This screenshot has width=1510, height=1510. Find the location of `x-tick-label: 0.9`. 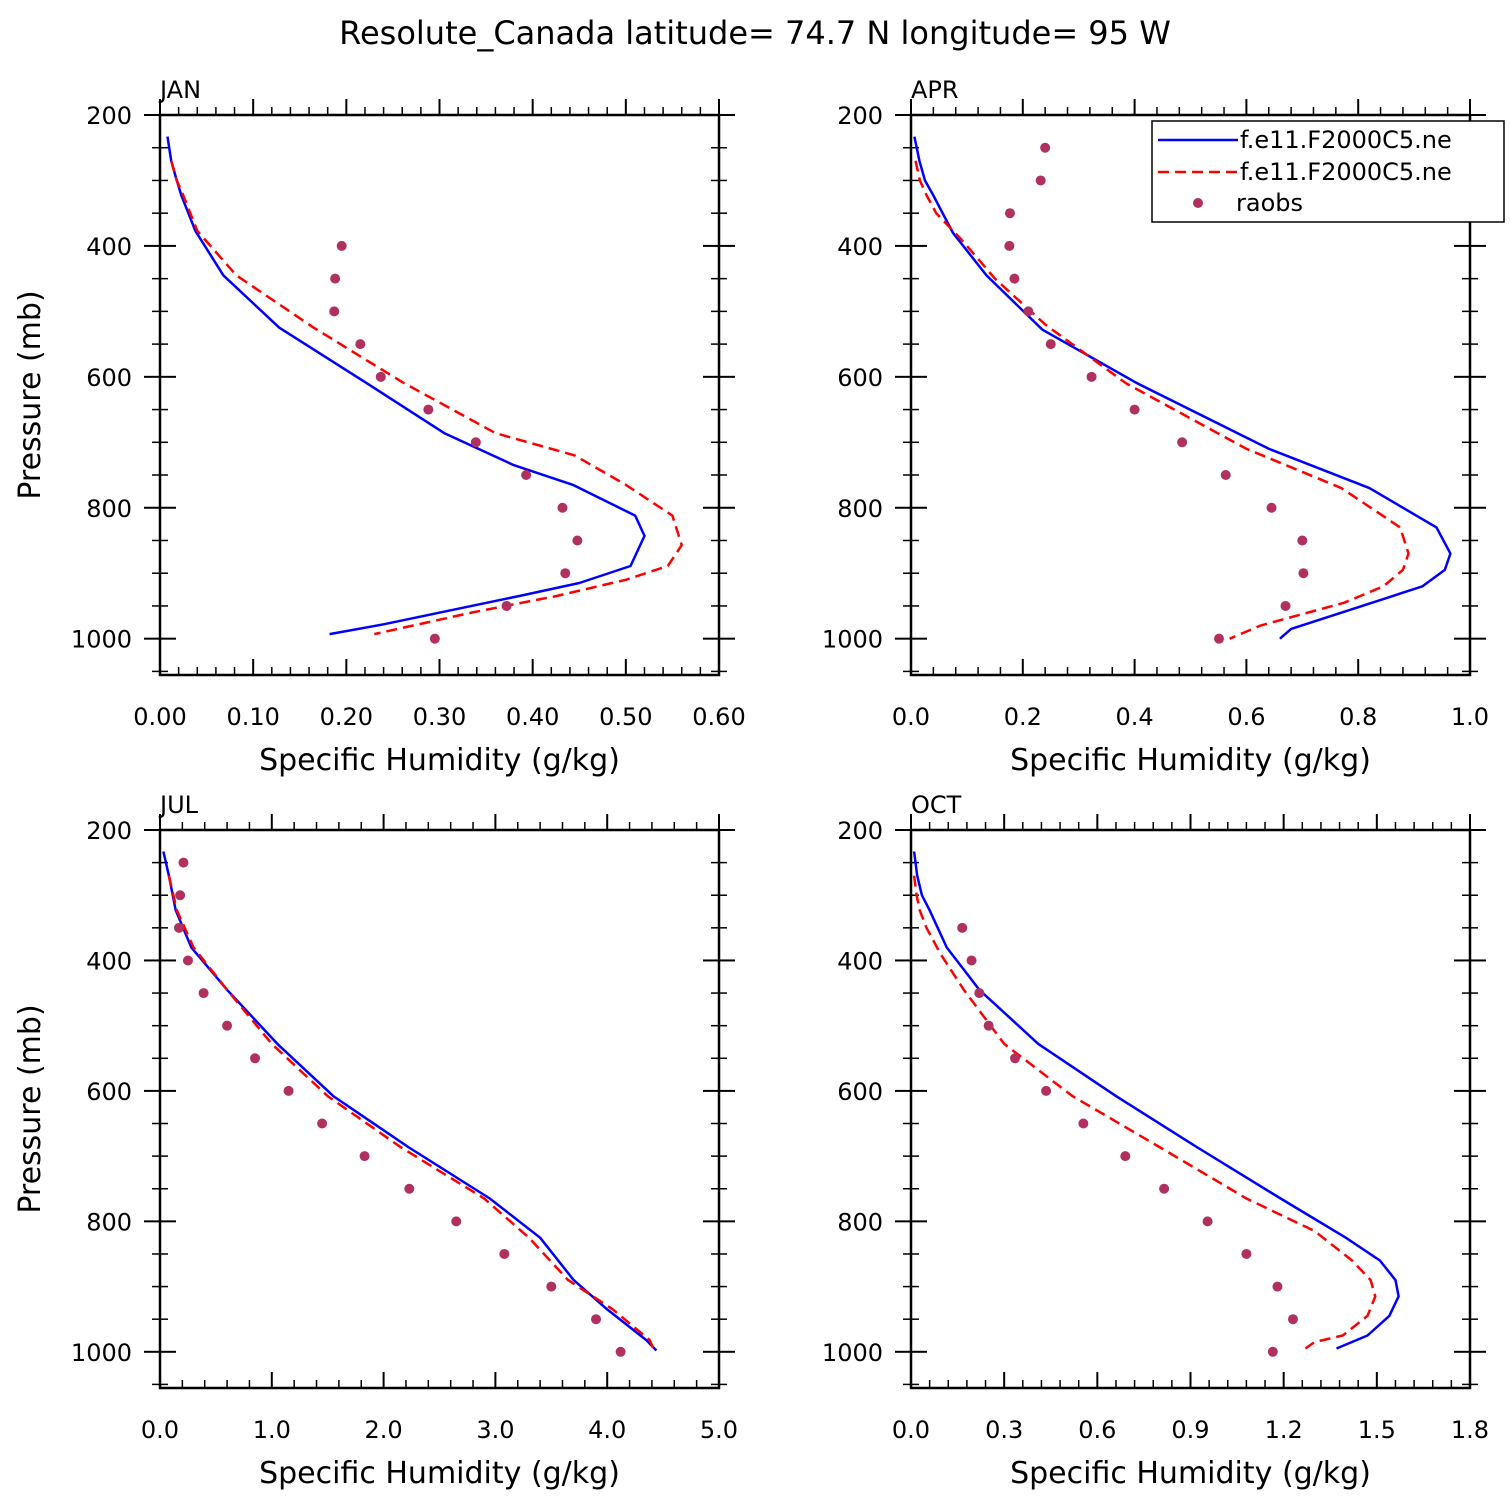

x-tick-label: 0.9 is located at coordinates (1190, 1430).